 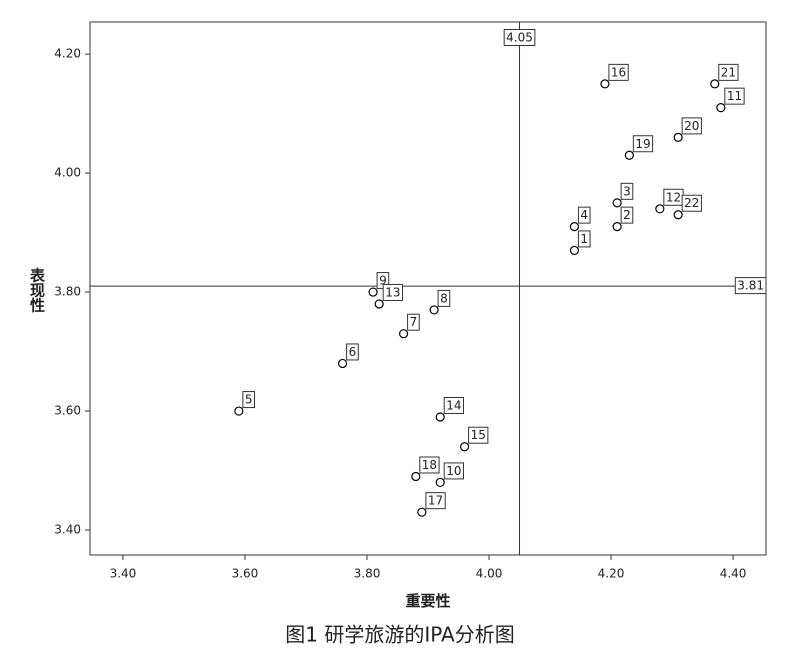 I want to click on point-label: 5, so click(x=249, y=400).